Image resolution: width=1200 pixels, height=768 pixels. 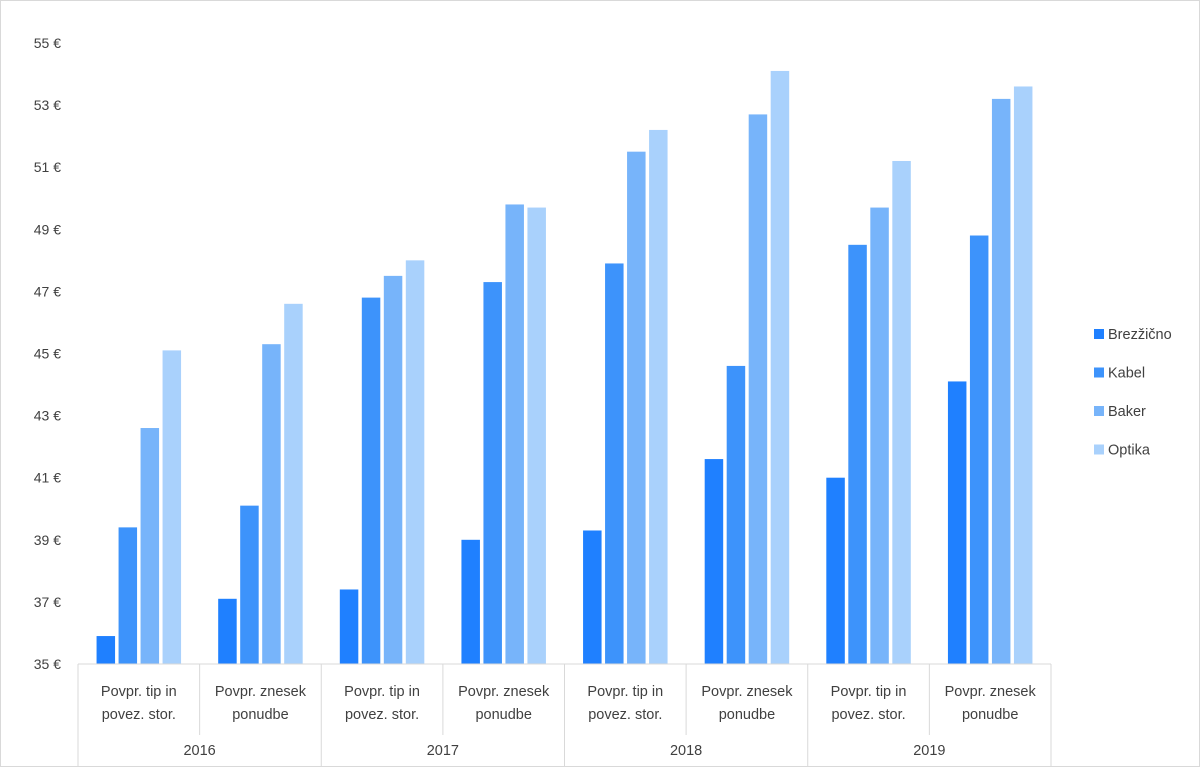 I want to click on y-tick-label: 55 €, so click(x=47, y=43).